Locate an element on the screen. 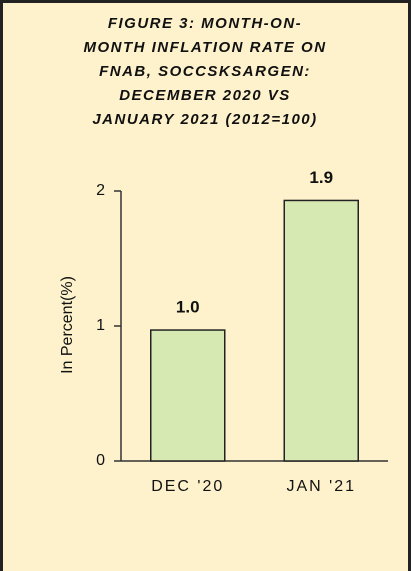 This screenshot has height=571, width=411. y-tick-label: 2 is located at coordinates (100, 190).